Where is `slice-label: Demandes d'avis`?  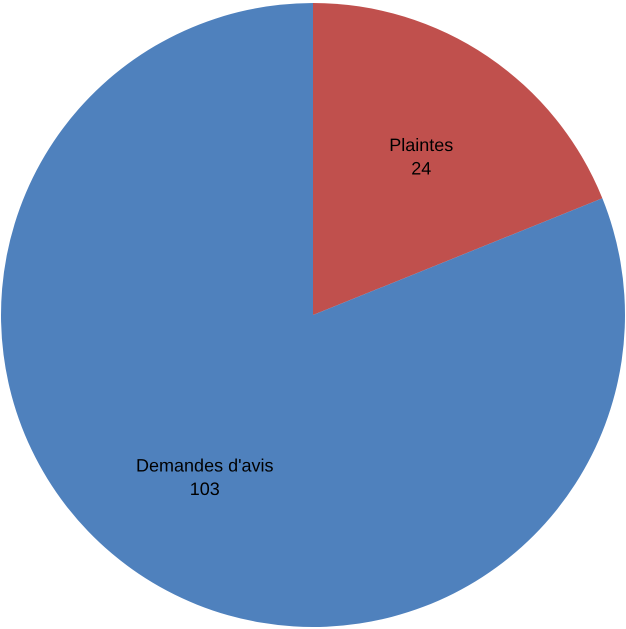
slice-label: Demandes d'avis is located at coordinates (205, 466).